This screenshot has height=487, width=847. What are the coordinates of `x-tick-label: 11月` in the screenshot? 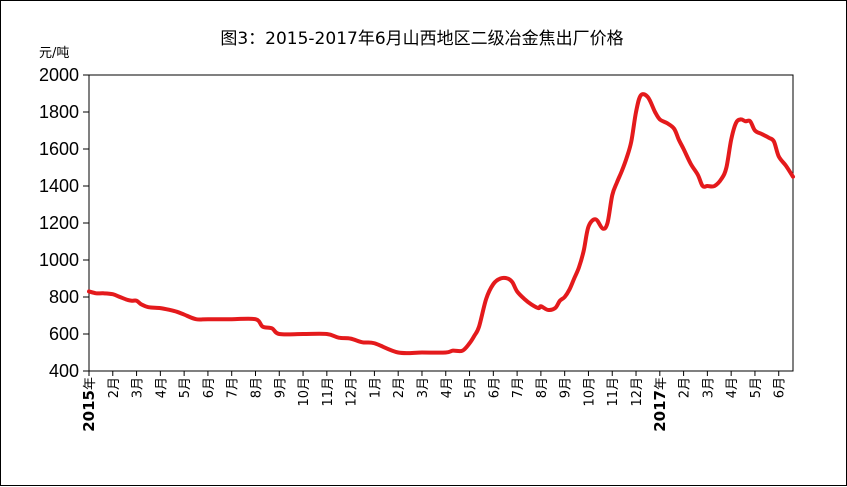 It's located at (328, 392).